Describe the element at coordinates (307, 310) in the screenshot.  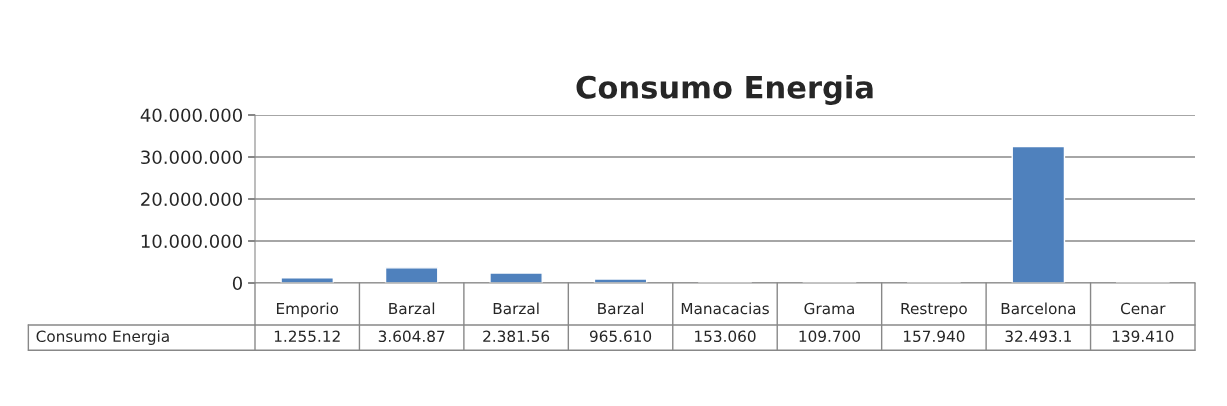
I see `x-tick-label: Emporio` at that location.